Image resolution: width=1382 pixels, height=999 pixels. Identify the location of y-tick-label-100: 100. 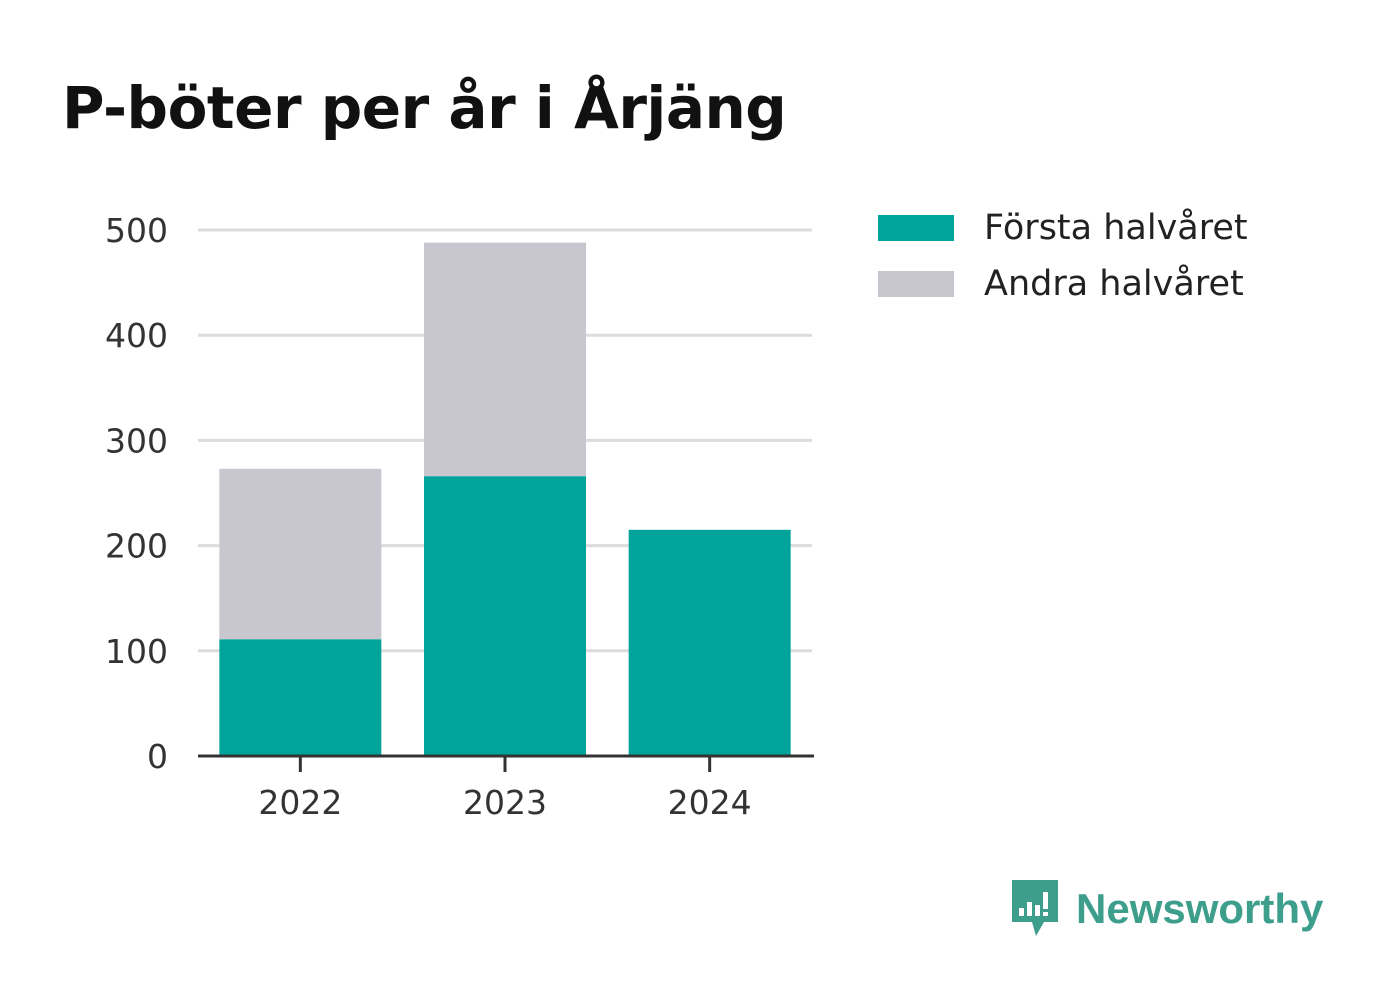
(136, 651).